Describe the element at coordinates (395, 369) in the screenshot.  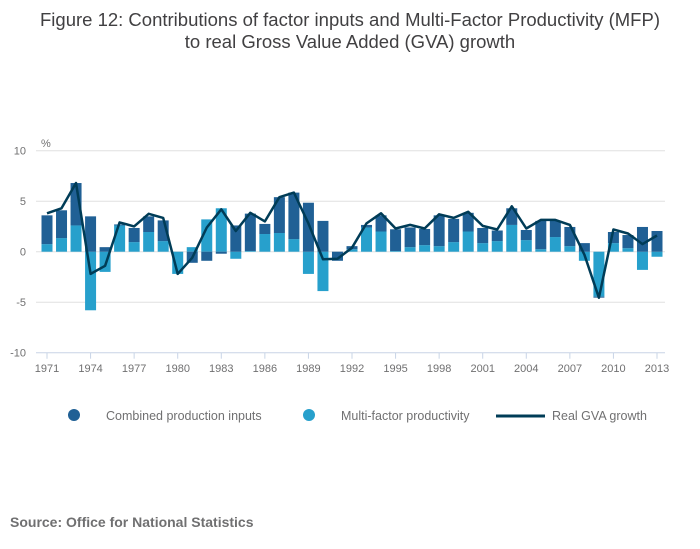
I see `x-tick-label: 1995` at that location.